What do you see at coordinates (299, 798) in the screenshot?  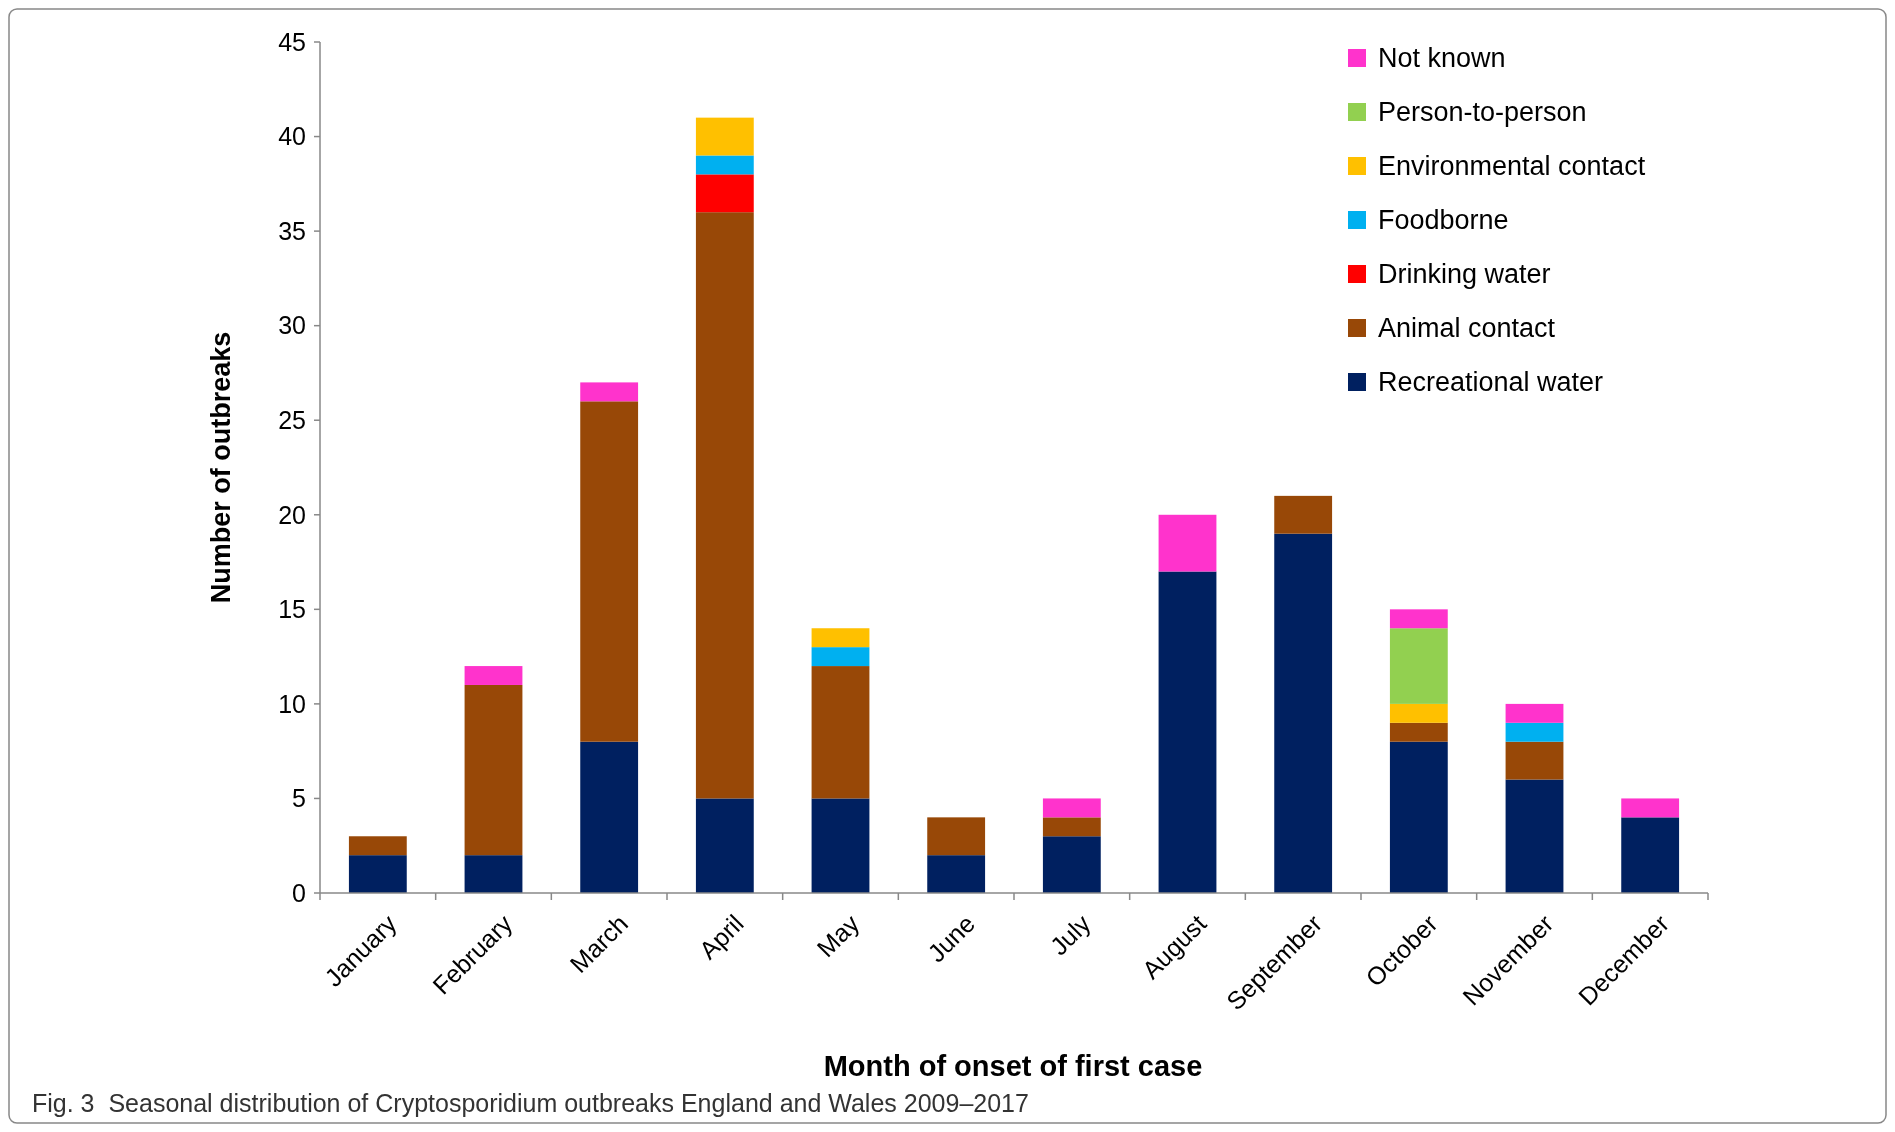 I see `y-tick-label: 5` at bounding box center [299, 798].